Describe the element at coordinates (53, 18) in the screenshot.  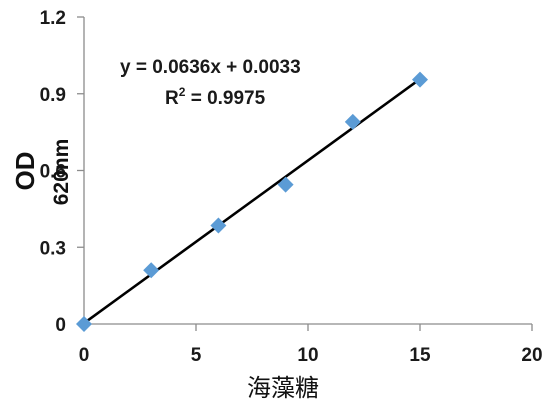
I see `y-tick-label: 1.2` at that location.